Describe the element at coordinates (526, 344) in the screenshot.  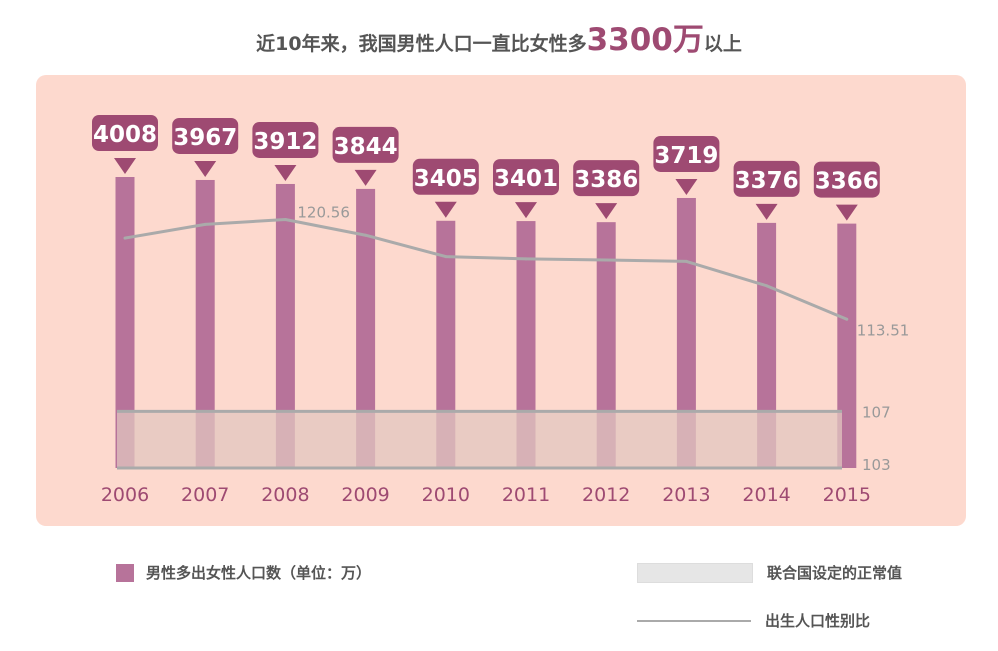
I see `bar-2011` at that location.